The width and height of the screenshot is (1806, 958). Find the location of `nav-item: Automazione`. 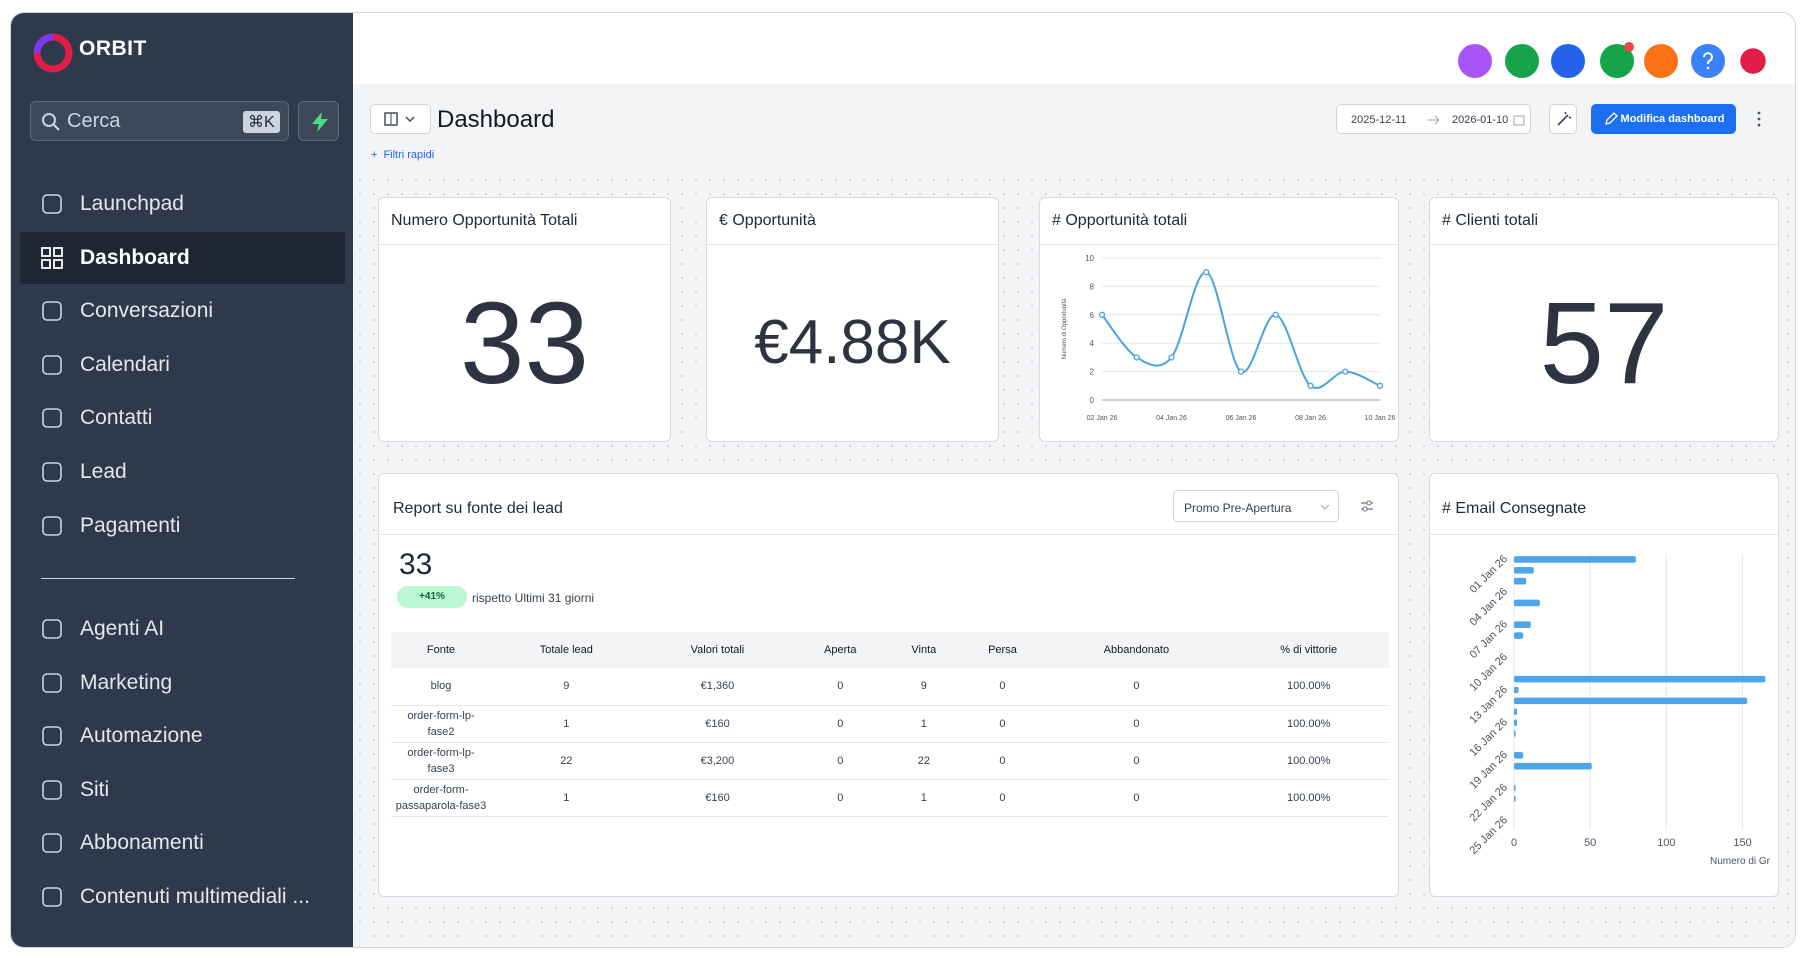

nav-item: Automazione is located at coordinates (182, 736).